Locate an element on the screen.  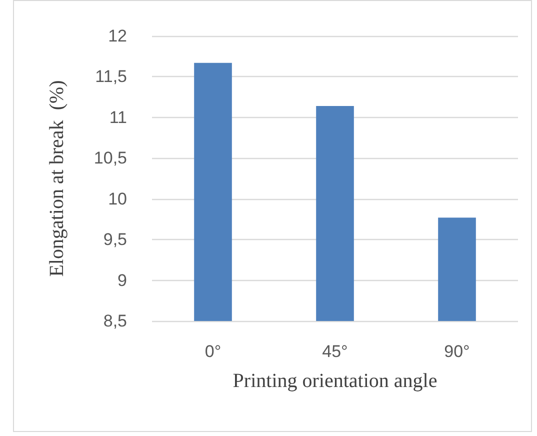
y-tick-label: 11 is located at coordinates (118, 117).